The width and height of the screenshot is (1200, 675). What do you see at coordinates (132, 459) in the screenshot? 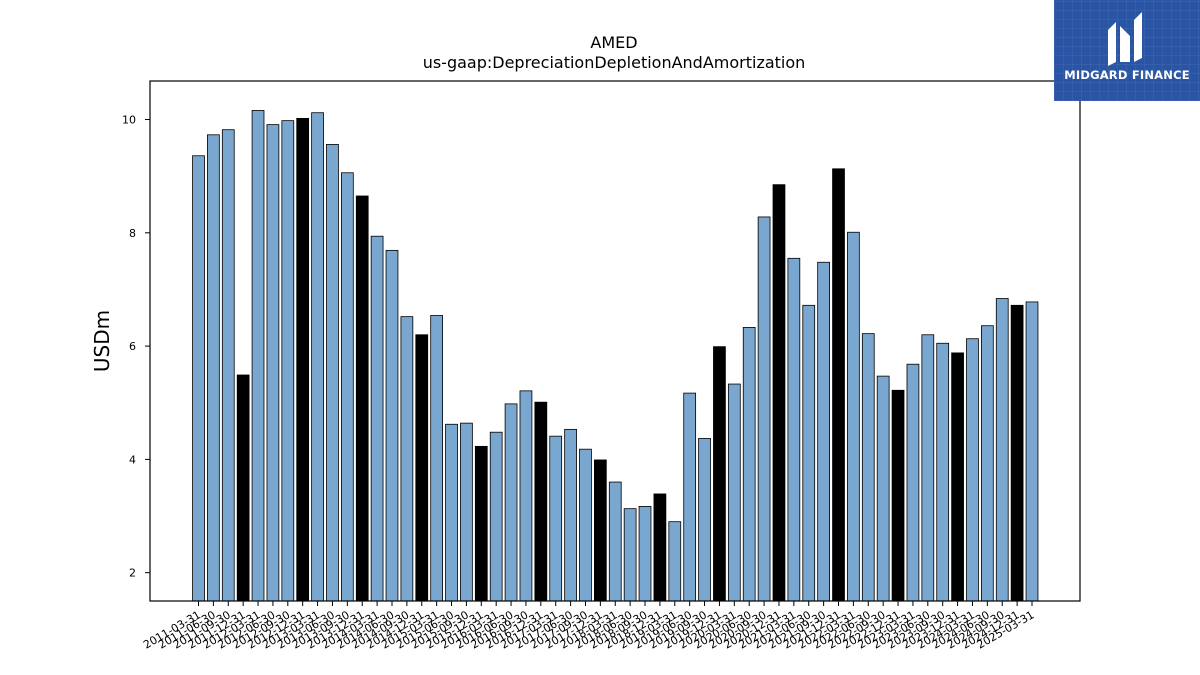
I see `y-tick-label: 4` at bounding box center [132, 459].